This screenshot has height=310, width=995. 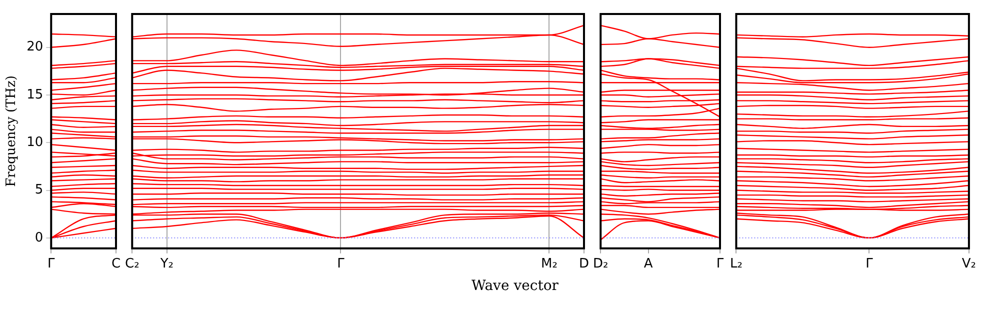 What do you see at coordinates (166, 264) in the screenshot?
I see `x-tick-label: Y₂` at bounding box center [166, 264].